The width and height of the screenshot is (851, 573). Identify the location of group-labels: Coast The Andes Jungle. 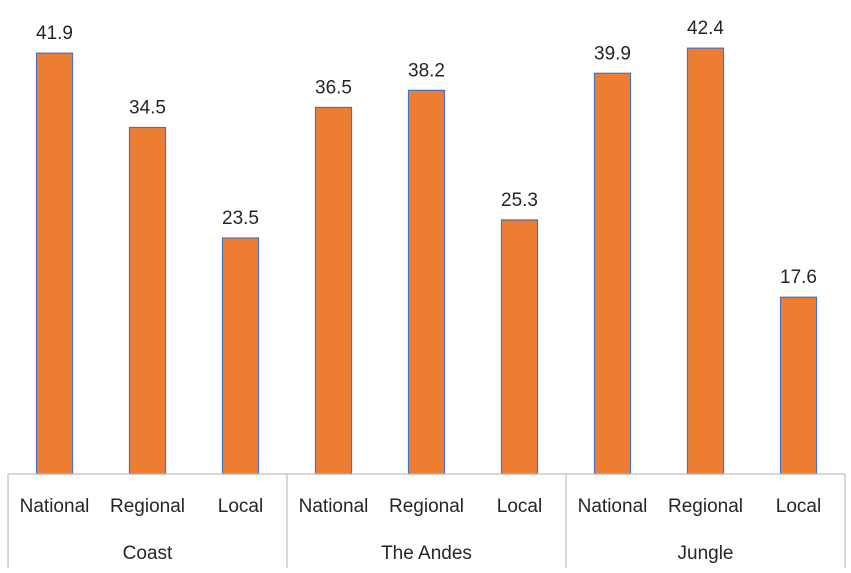
(428, 553).